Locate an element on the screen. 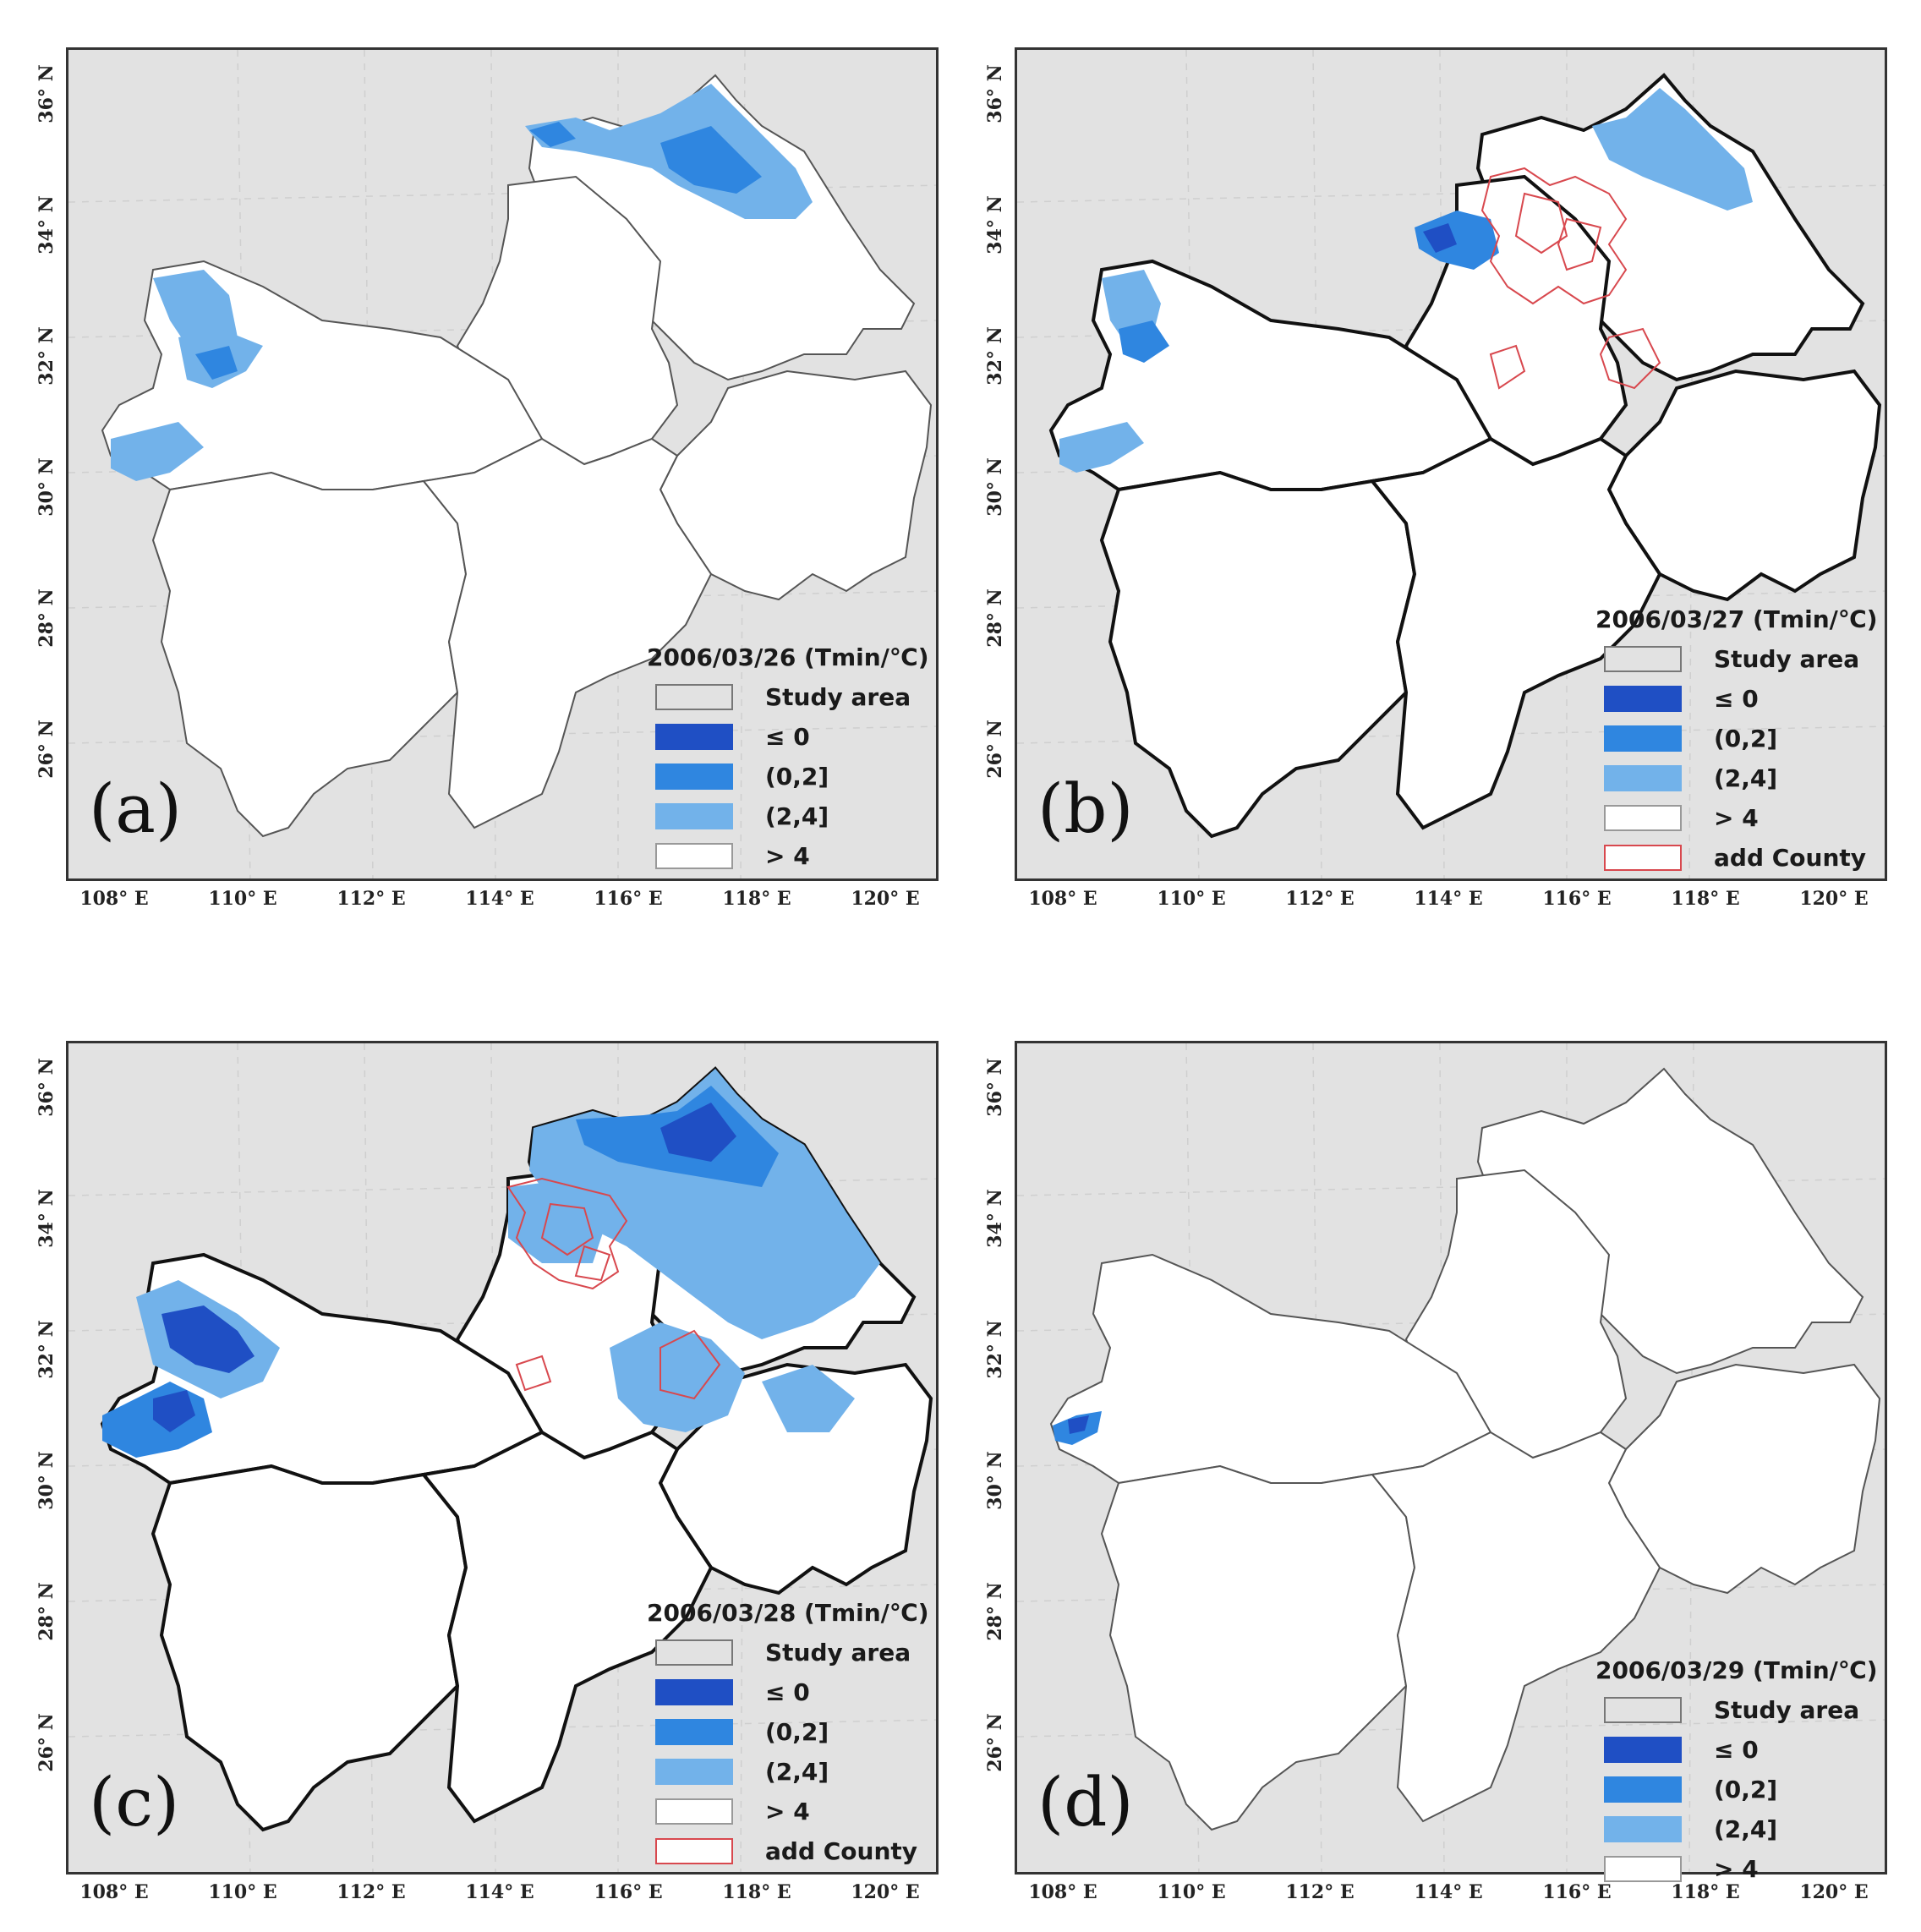  panel-letter: (a) is located at coordinates (136, 808).